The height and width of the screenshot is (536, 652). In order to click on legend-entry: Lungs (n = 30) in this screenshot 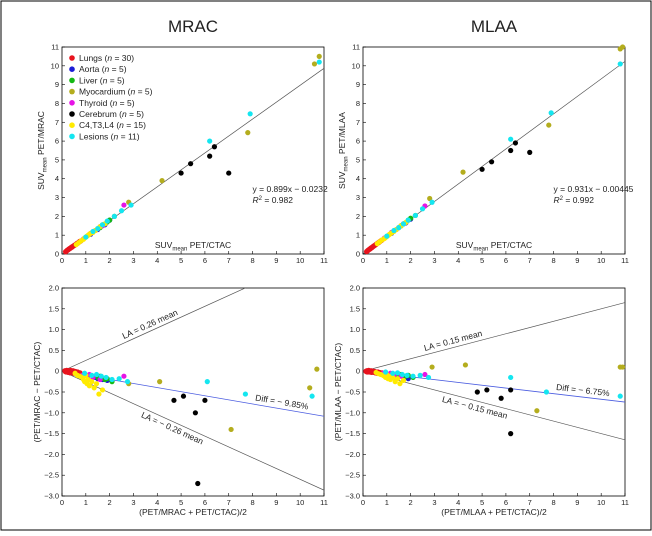, I will do `click(106, 58)`.